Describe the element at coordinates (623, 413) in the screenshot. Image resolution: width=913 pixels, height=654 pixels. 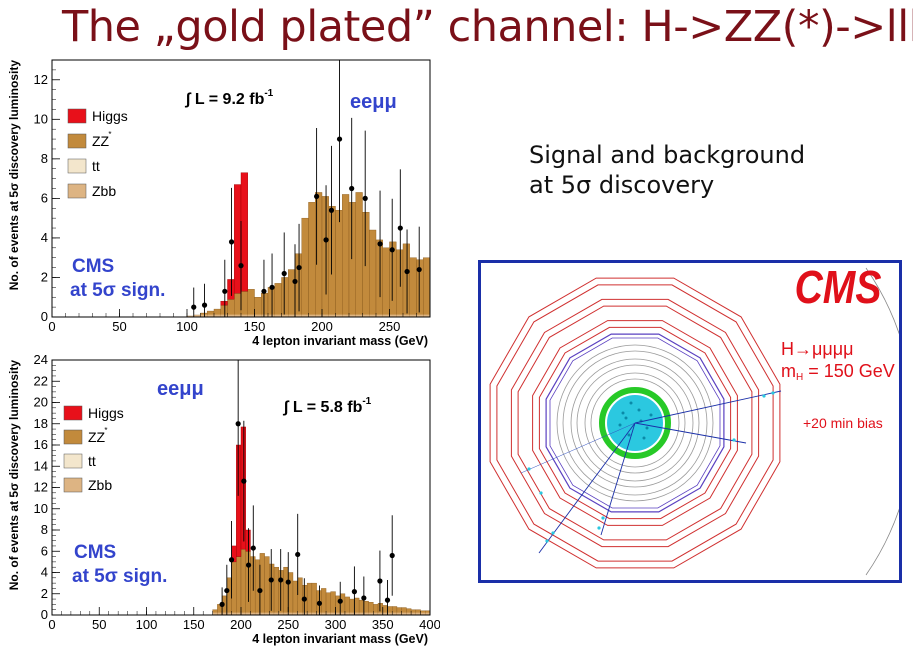
I see `tracker-hit` at that location.